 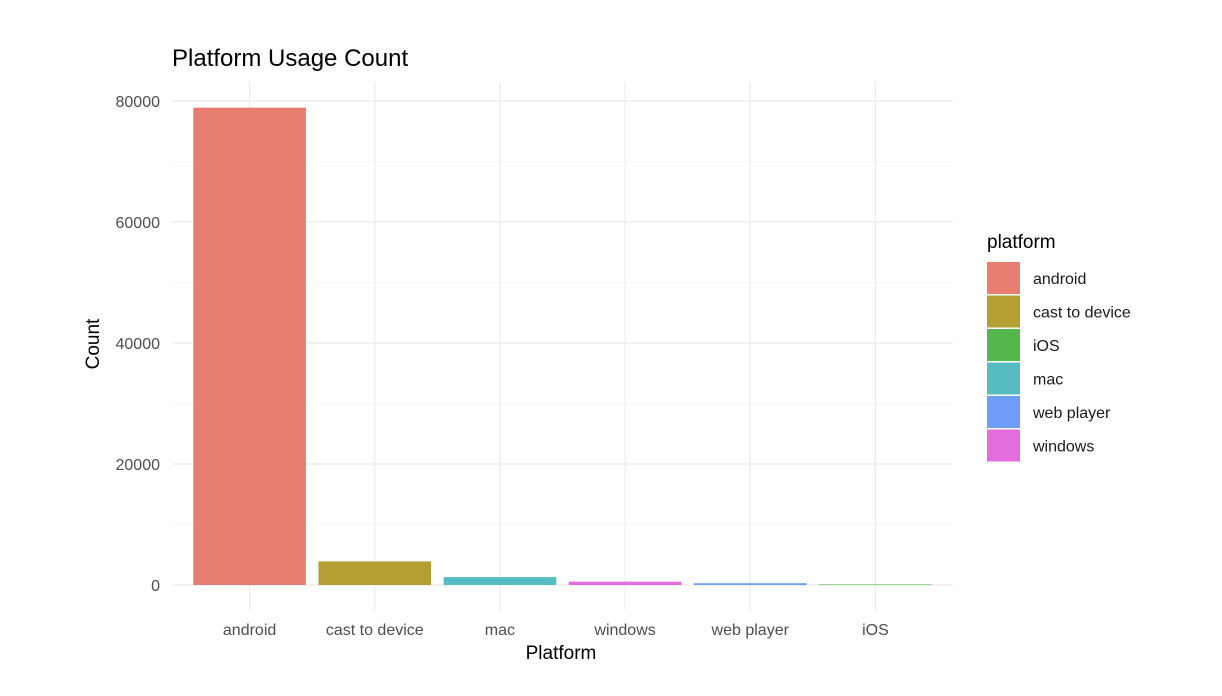 What do you see at coordinates (138, 223) in the screenshot?
I see `y-tick-label: 60000` at bounding box center [138, 223].